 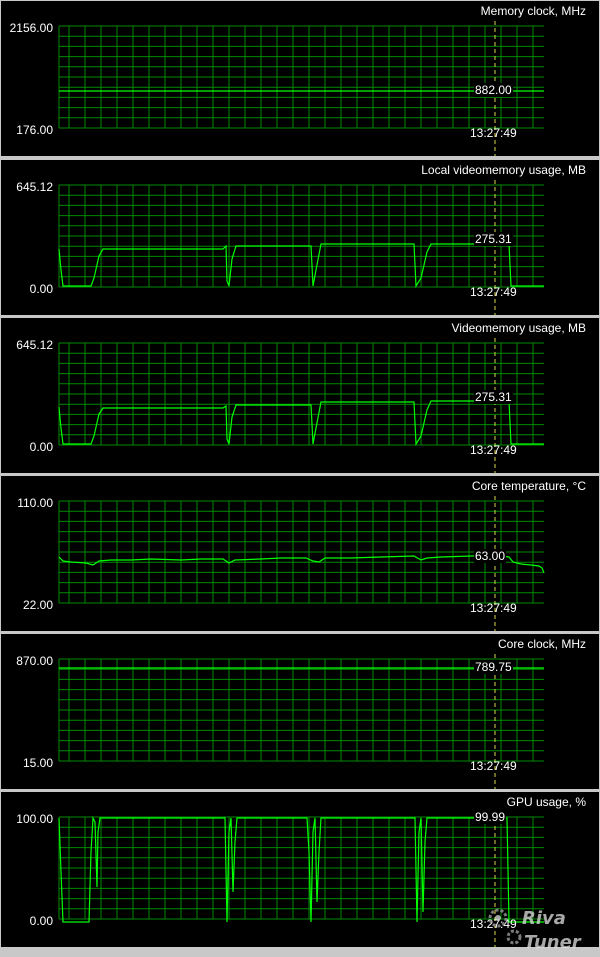 What do you see at coordinates (493, 90) in the screenshot?
I see `current-value-label: 882.00` at bounding box center [493, 90].